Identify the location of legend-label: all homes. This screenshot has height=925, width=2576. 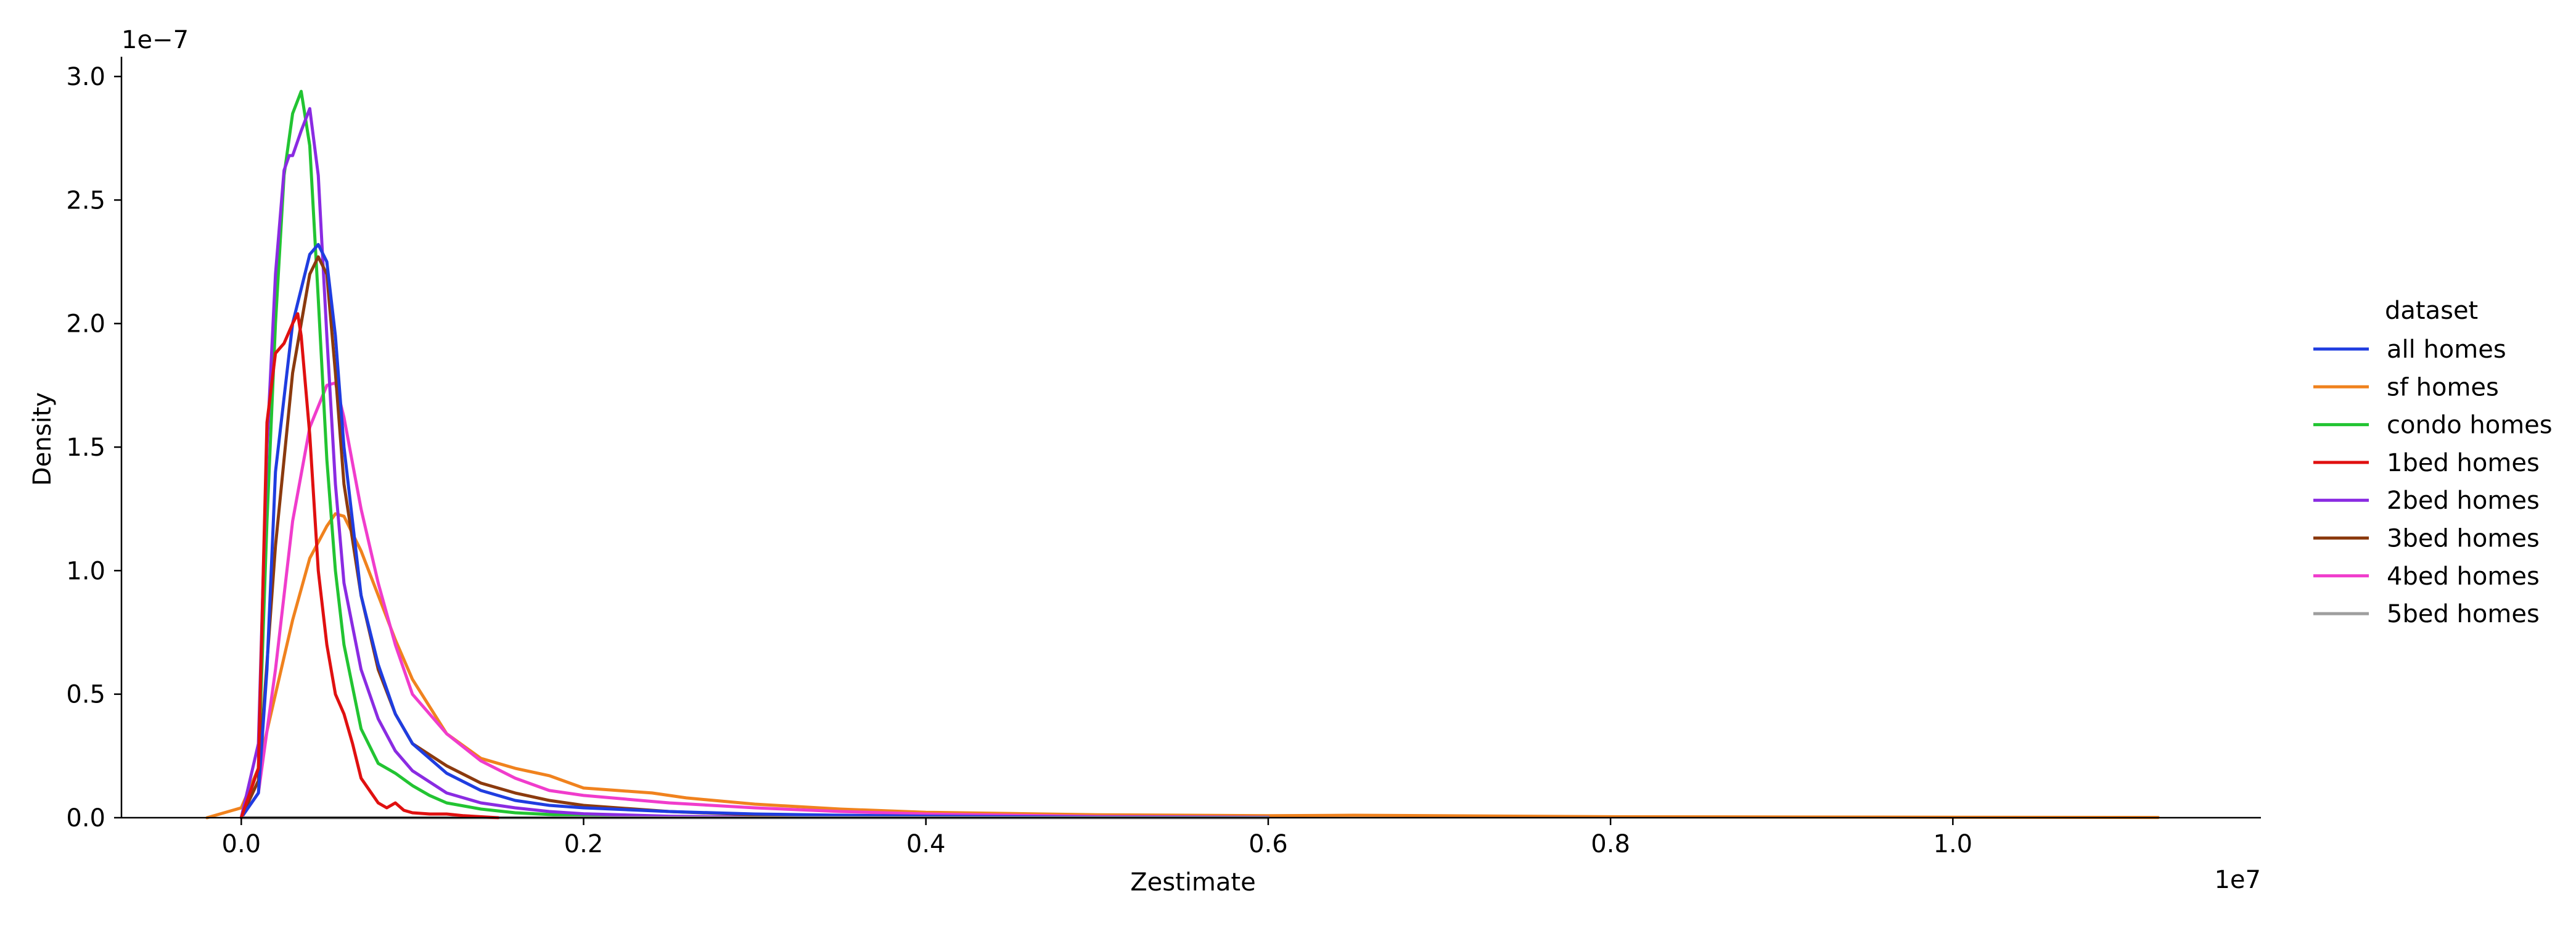
(2446, 349).